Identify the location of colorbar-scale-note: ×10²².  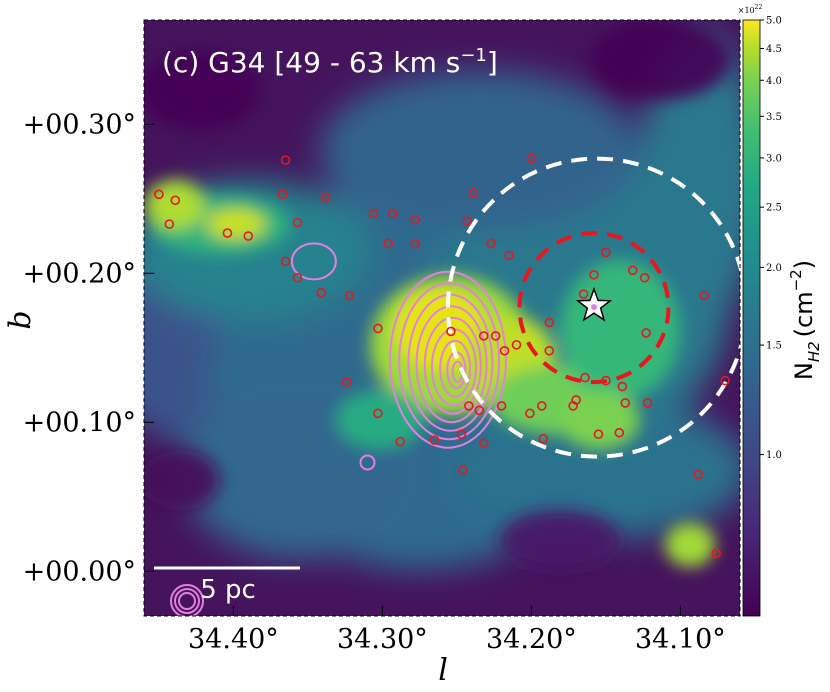
(750, 9).